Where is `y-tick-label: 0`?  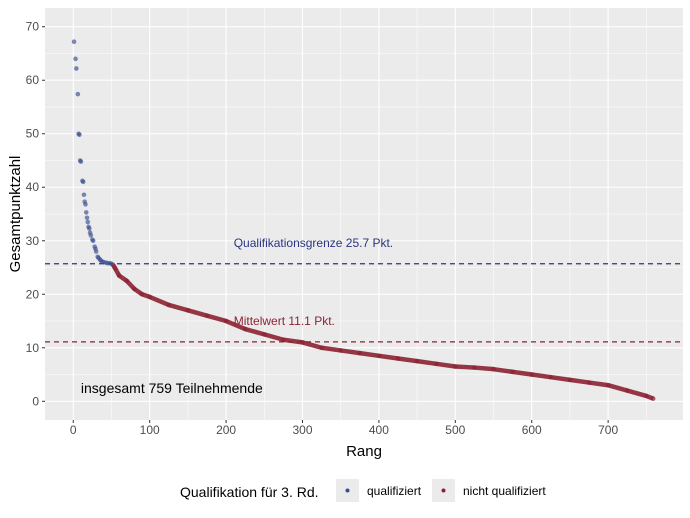
y-tick-label: 0 is located at coordinates (35, 401).